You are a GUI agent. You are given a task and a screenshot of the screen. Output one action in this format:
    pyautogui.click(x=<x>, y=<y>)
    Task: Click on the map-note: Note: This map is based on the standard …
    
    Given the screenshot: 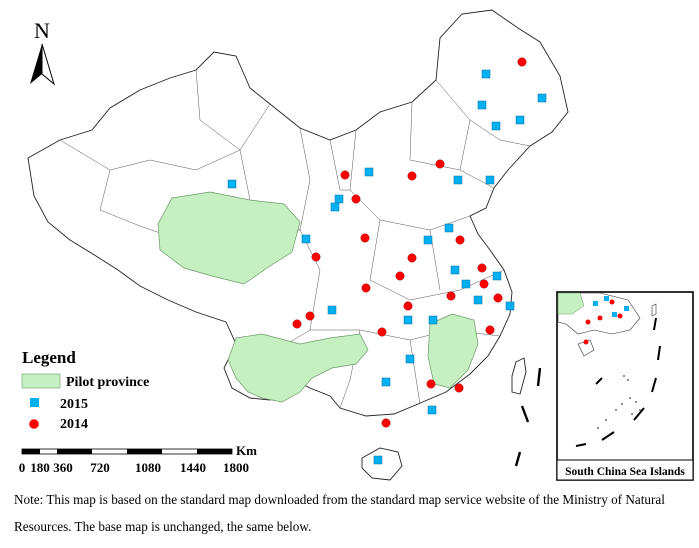 What is the action you would take?
    pyautogui.click(x=339, y=513)
    